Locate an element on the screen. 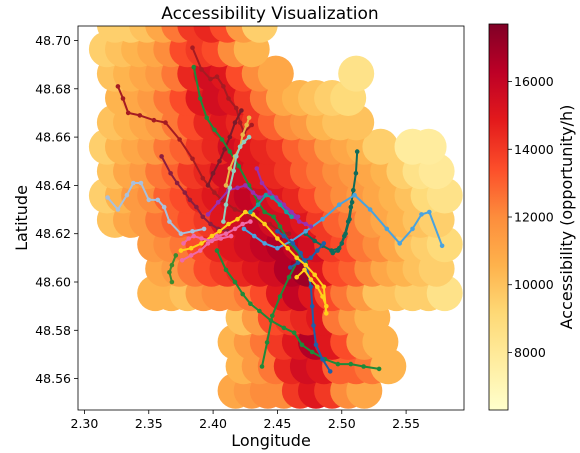 The image size is (580, 453). y-tick-label: 48.60 is located at coordinates (53, 282).